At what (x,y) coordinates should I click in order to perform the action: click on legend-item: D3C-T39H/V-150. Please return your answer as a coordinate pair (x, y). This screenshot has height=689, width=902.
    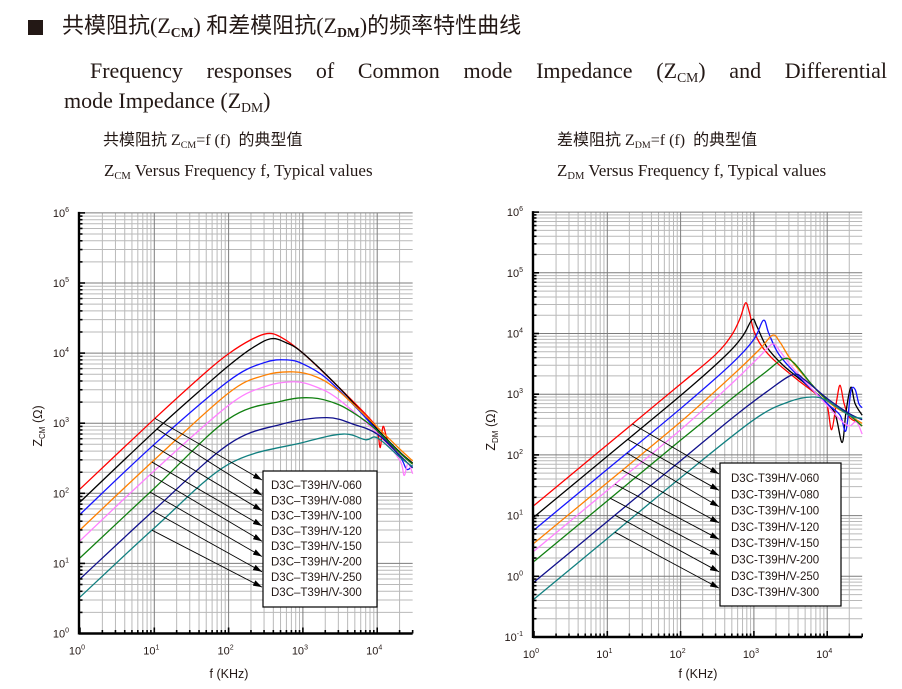
    Looking at the image, I should click on (775, 544).